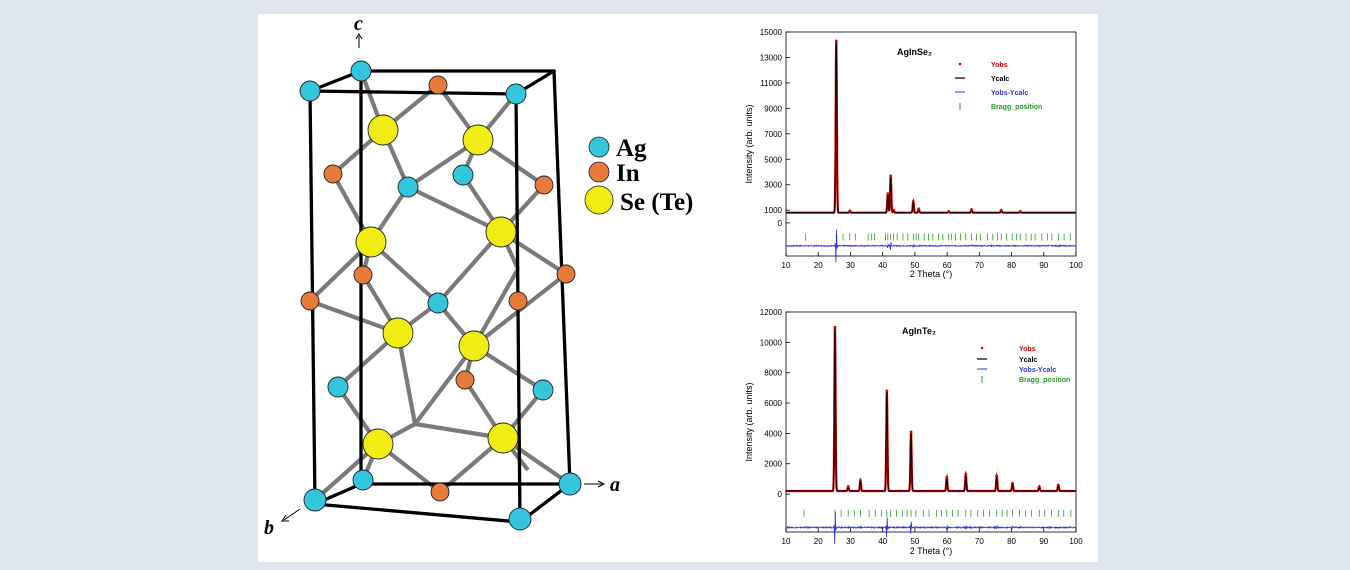 The height and width of the screenshot is (570, 1350). What do you see at coordinates (773, 185) in the screenshot?
I see `y-tick-label: 3000` at bounding box center [773, 185].